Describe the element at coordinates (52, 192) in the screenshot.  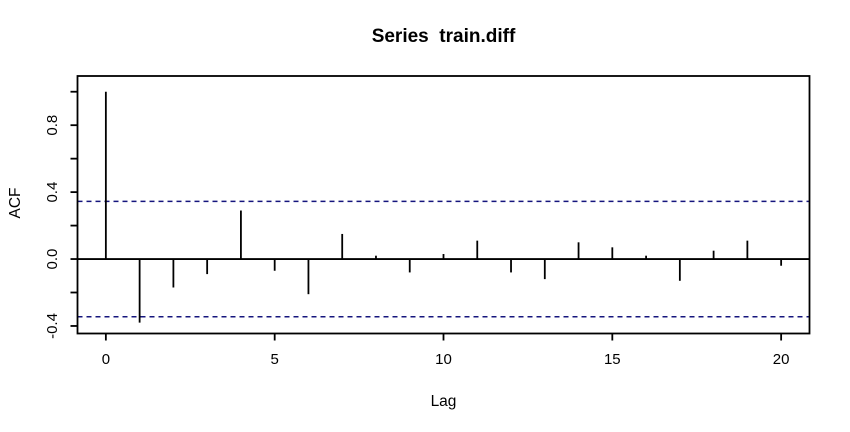
I see `y-tick-label: 0.4` at that location.